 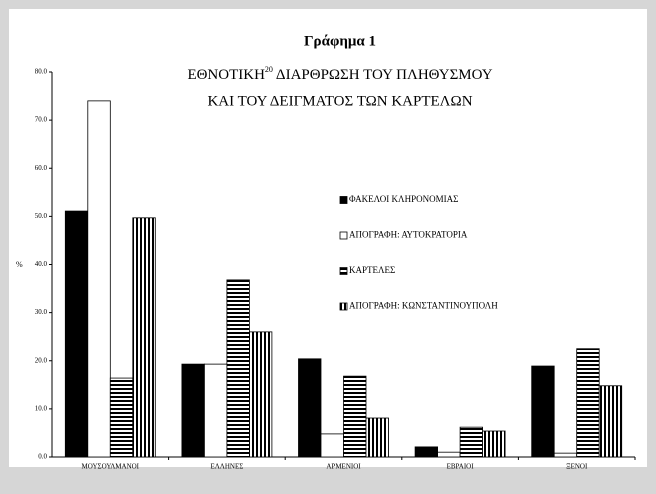 I want to click on legend-label: ΚΑΡΤΕΛΕΣ, so click(x=372, y=270).